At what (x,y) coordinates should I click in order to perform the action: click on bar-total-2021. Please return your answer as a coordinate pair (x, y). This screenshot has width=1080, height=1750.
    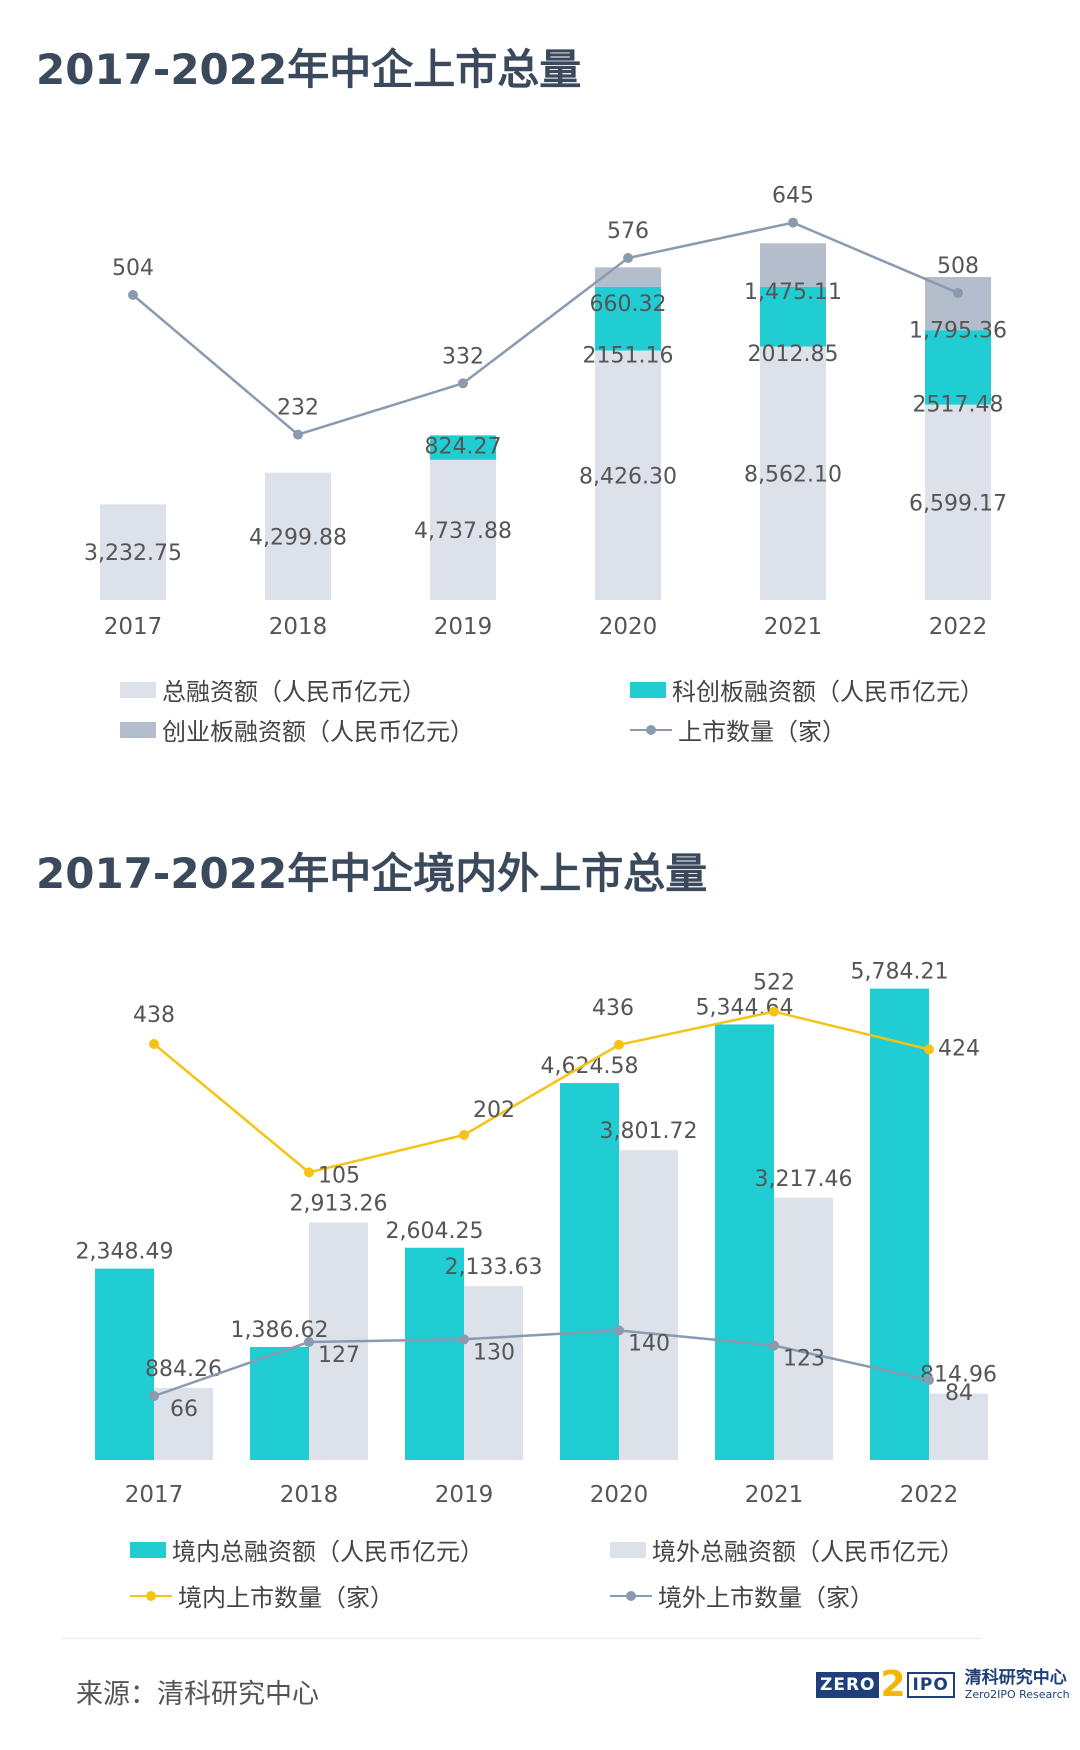
    Looking at the image, I should click on (793, 473).